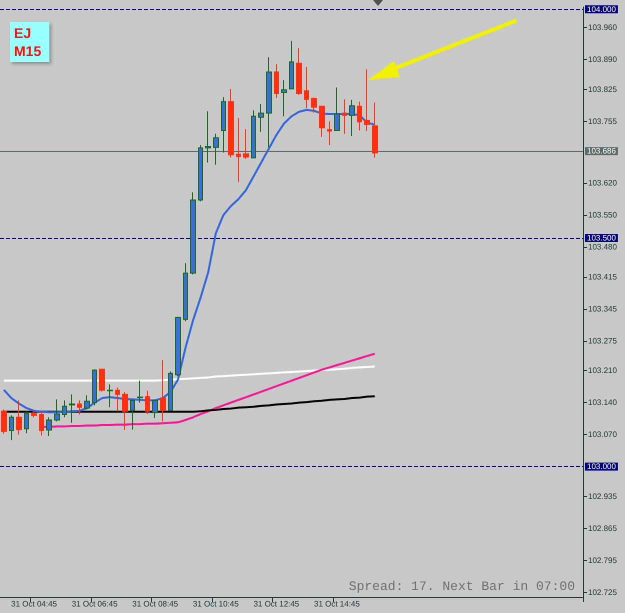 The width and height of the screenshot is (625, 613). What do you see at coordinates (603, 215) in the screenshot?
I see `y-tick-label: 103.550` at bounding box center [603, 215].